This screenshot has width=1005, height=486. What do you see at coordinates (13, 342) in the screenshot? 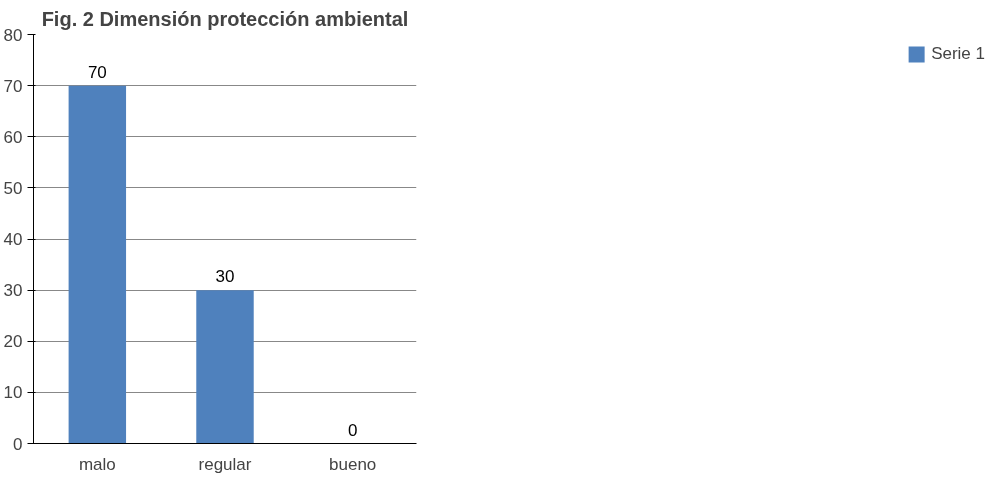
I see `y-tick-label: 20` at bounding box center [13, 342].